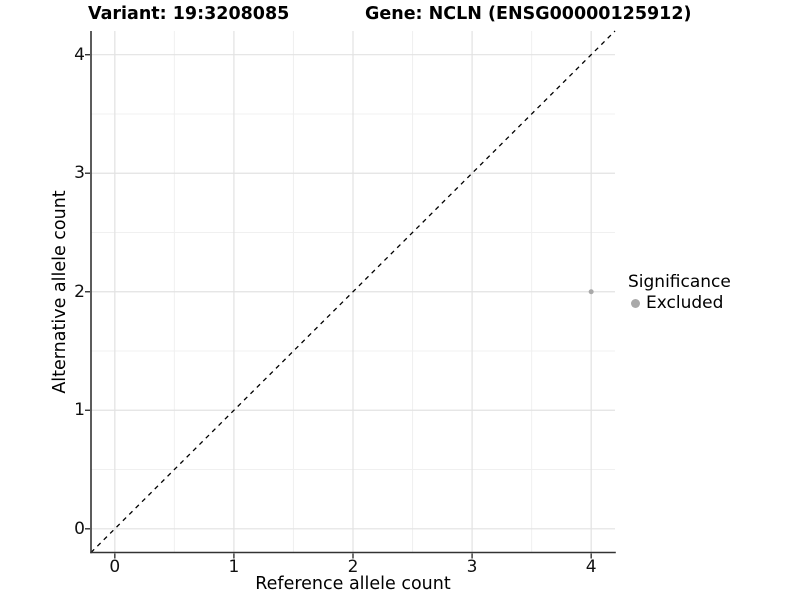 The image size is (800, 600). What do you see at coordinates (189, 14) in the screenshot?
I see `plot-title-variant: Variant: 19:3208085` at bounding box center [189, 14].